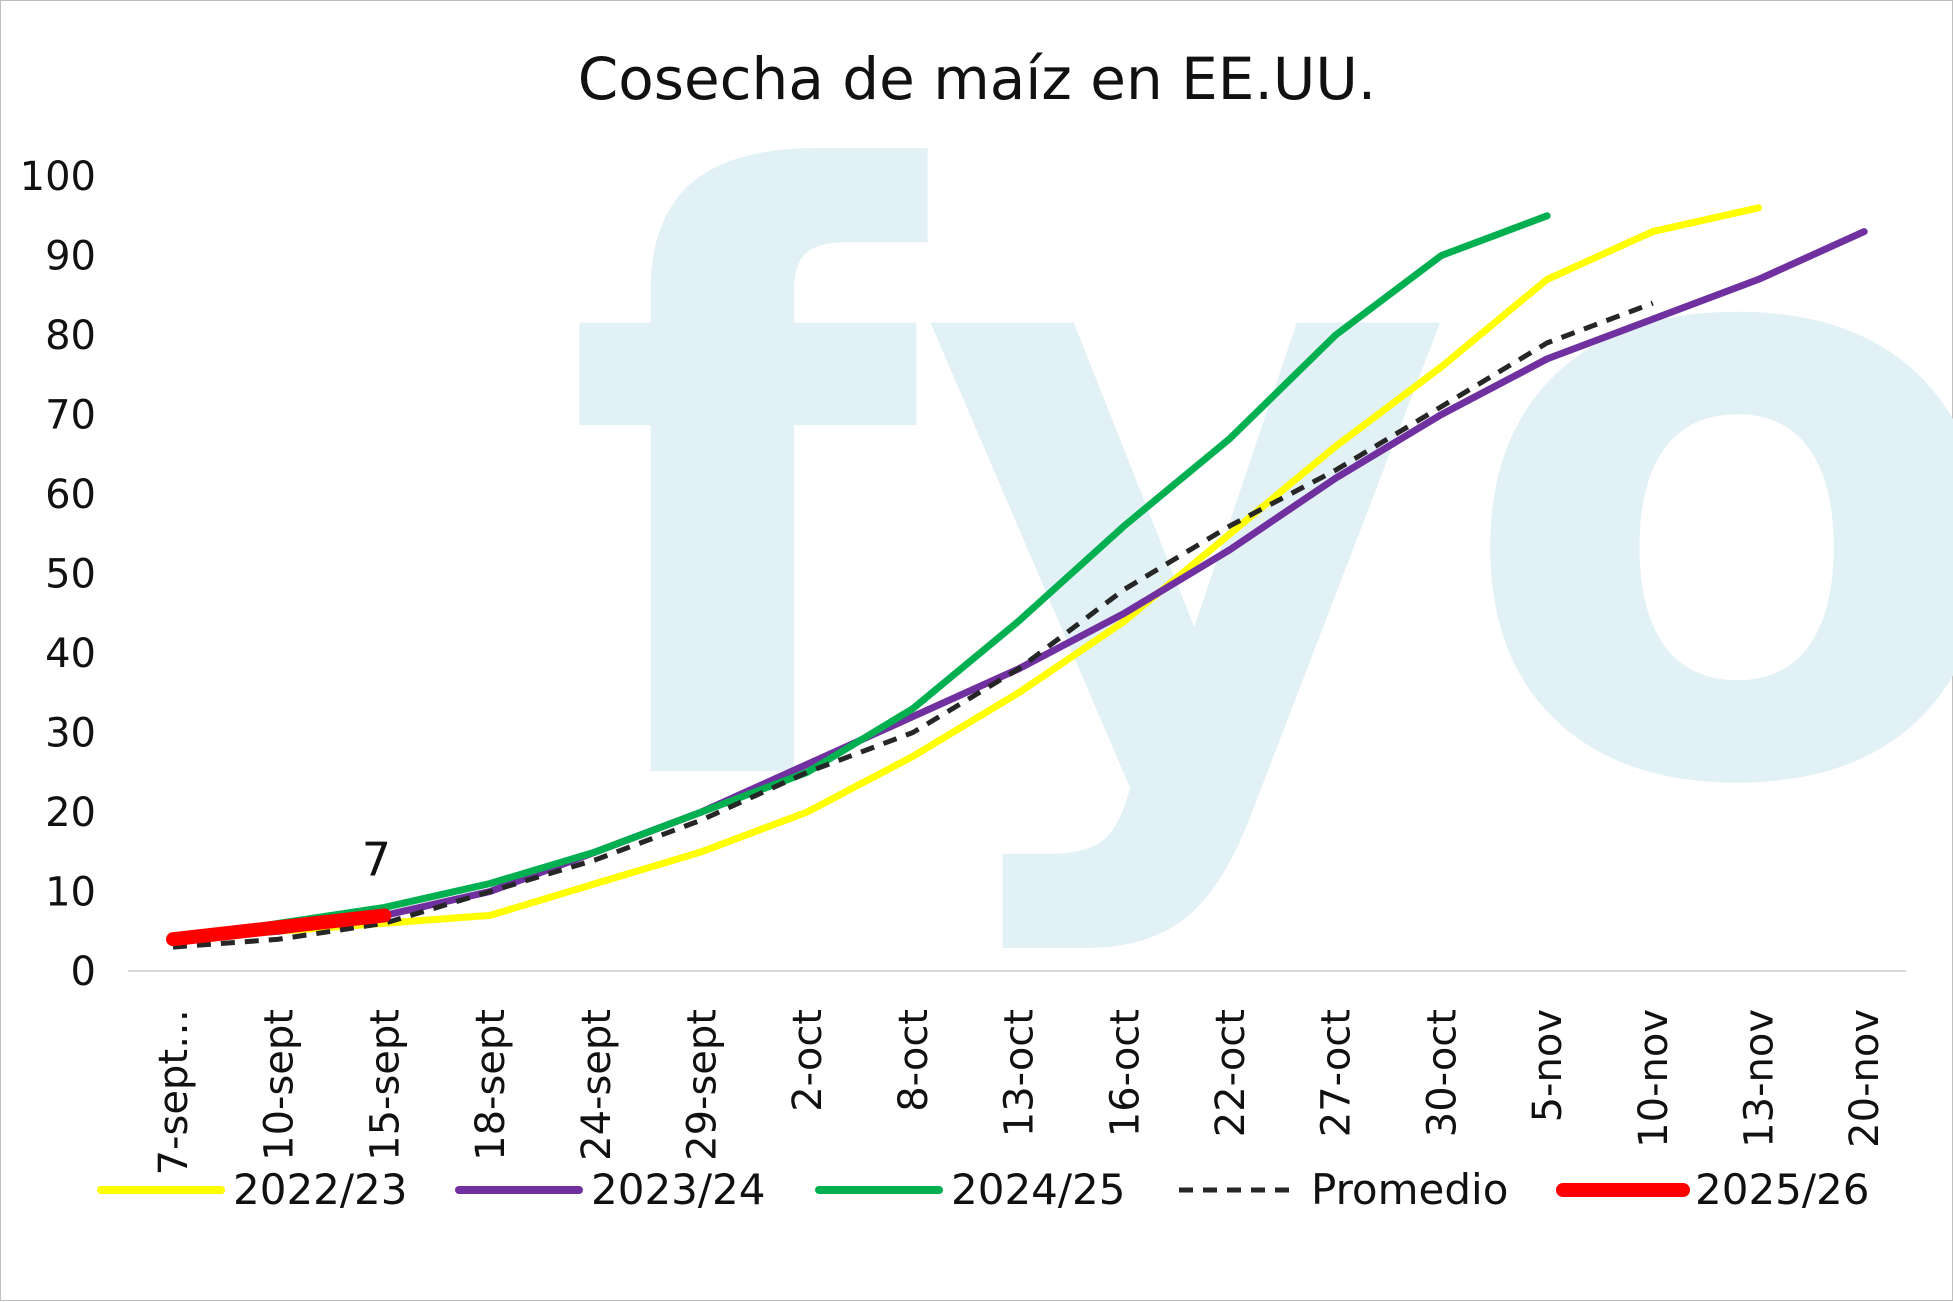  I want to click on legend-label: Promedio, so click(1409, 1189).